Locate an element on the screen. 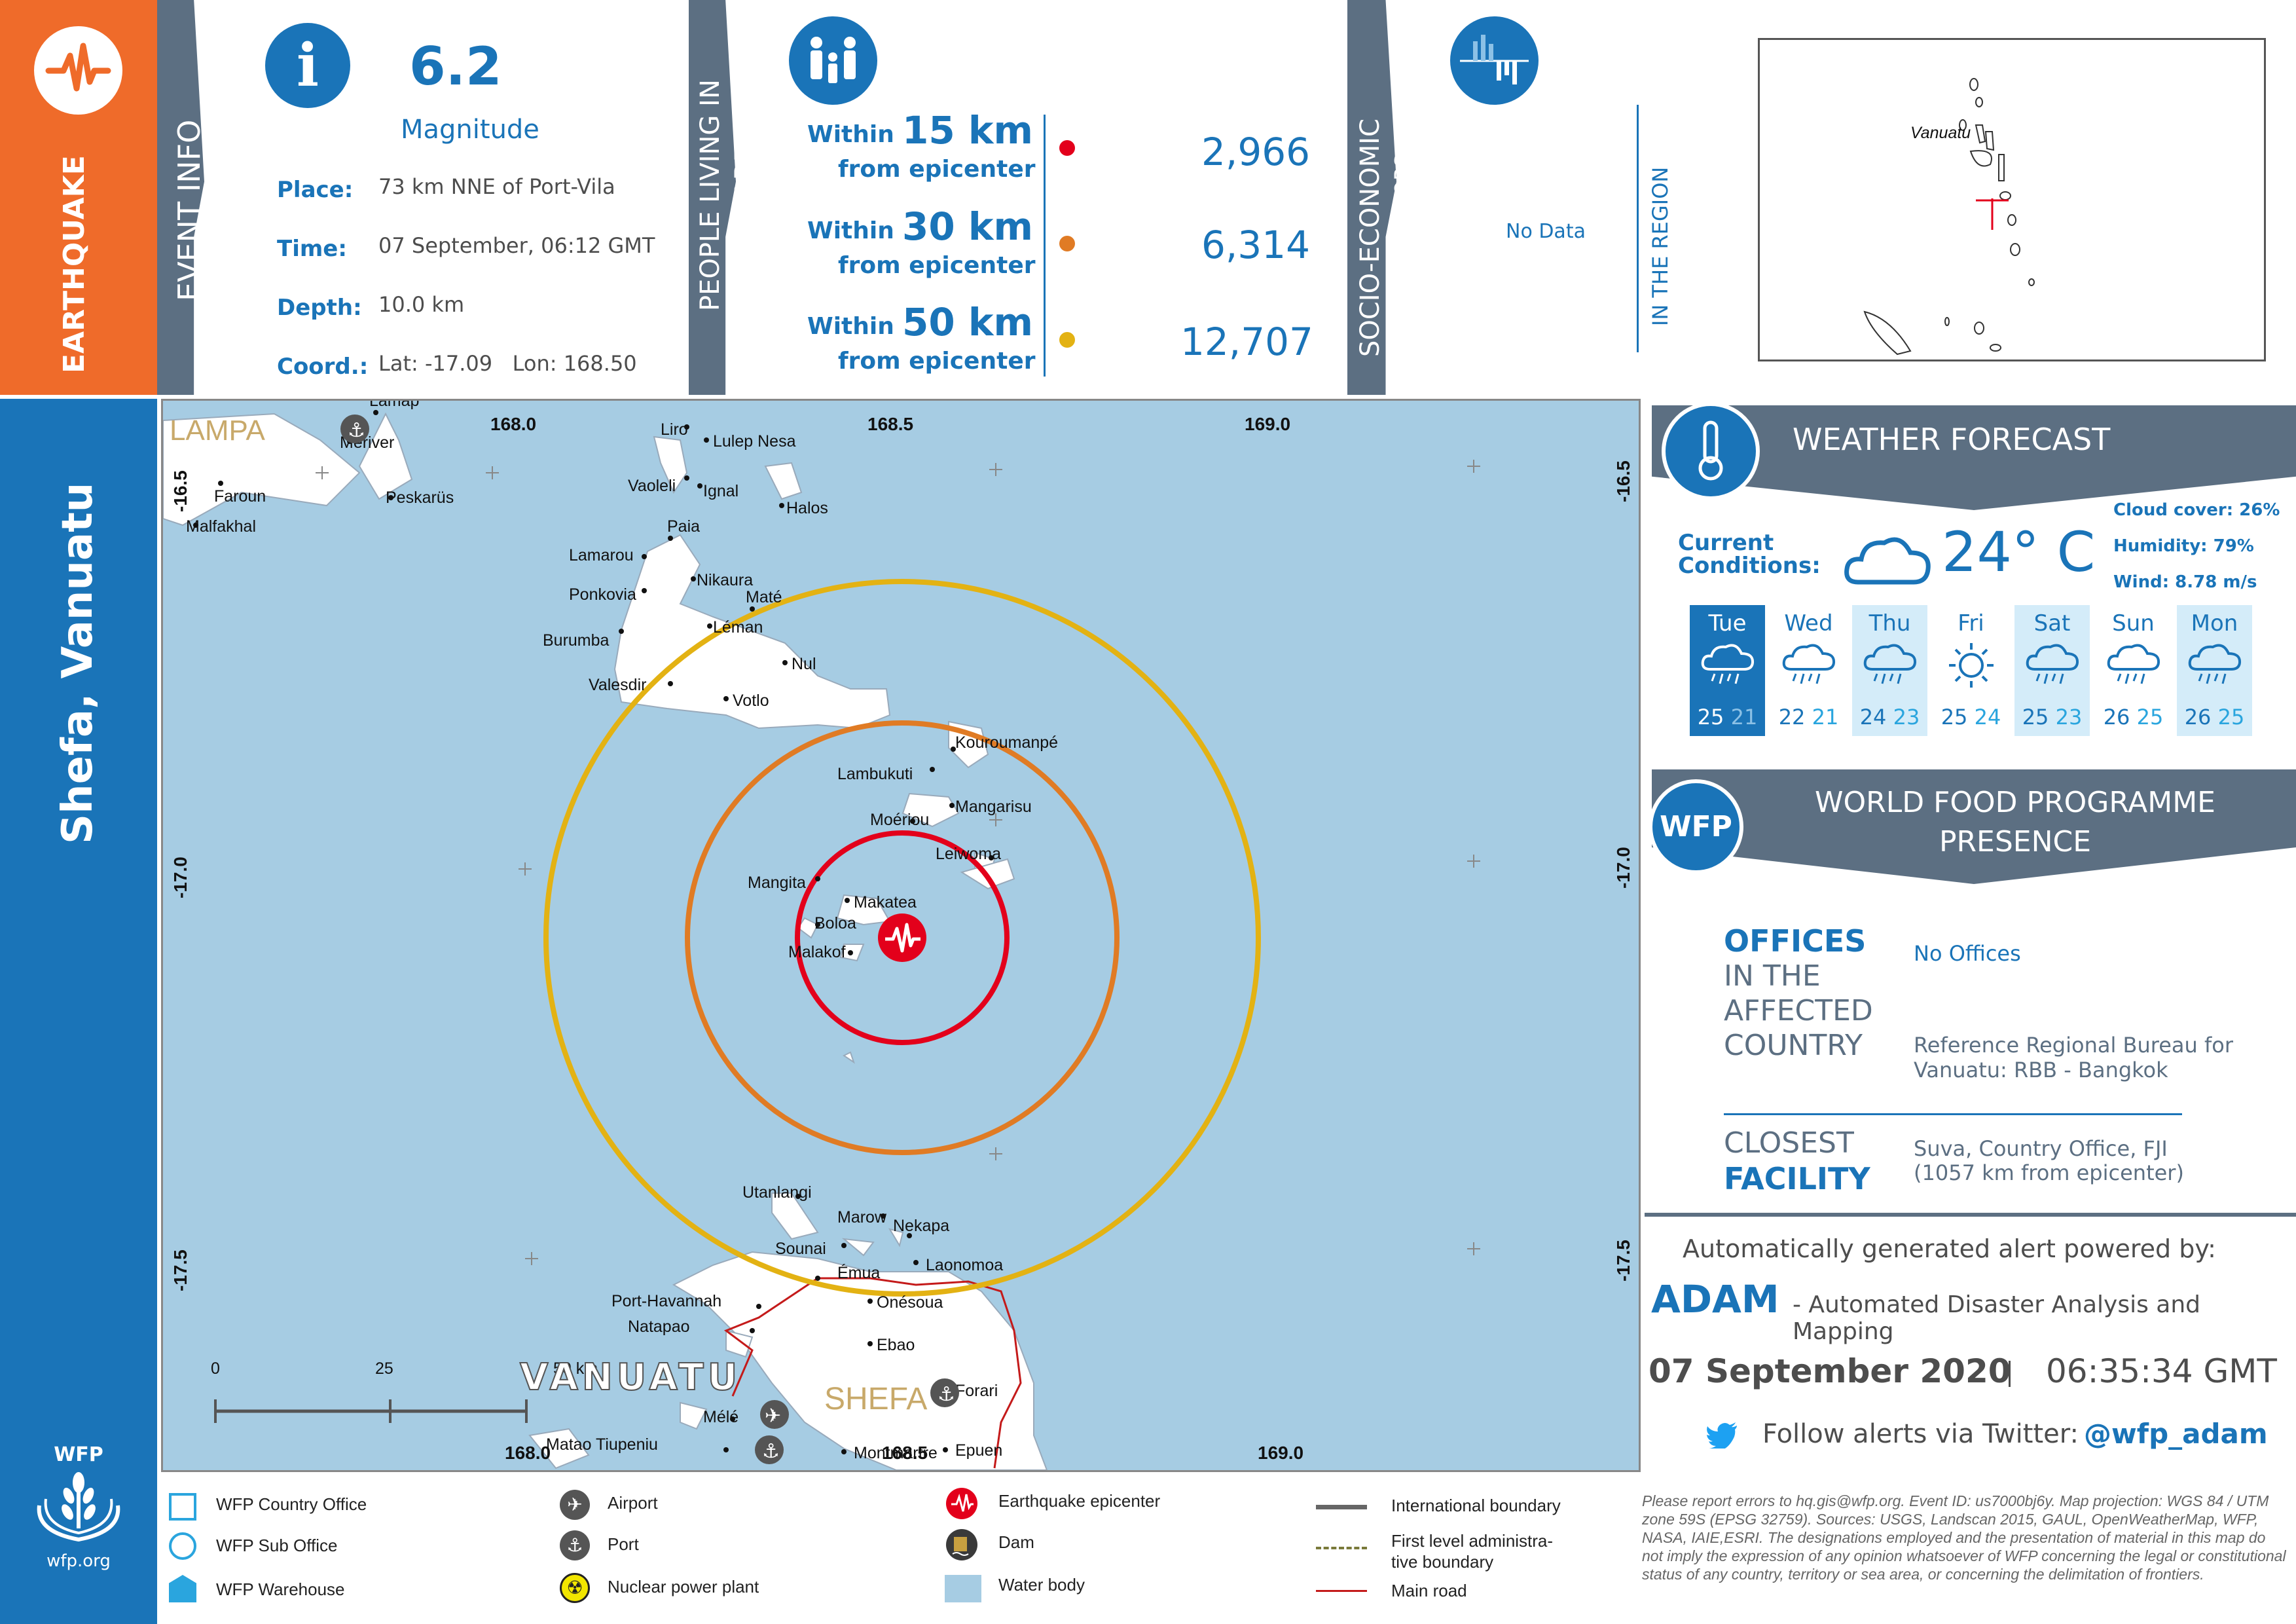  current-label-2: Conditions: is located at coordinates (1749, 566).